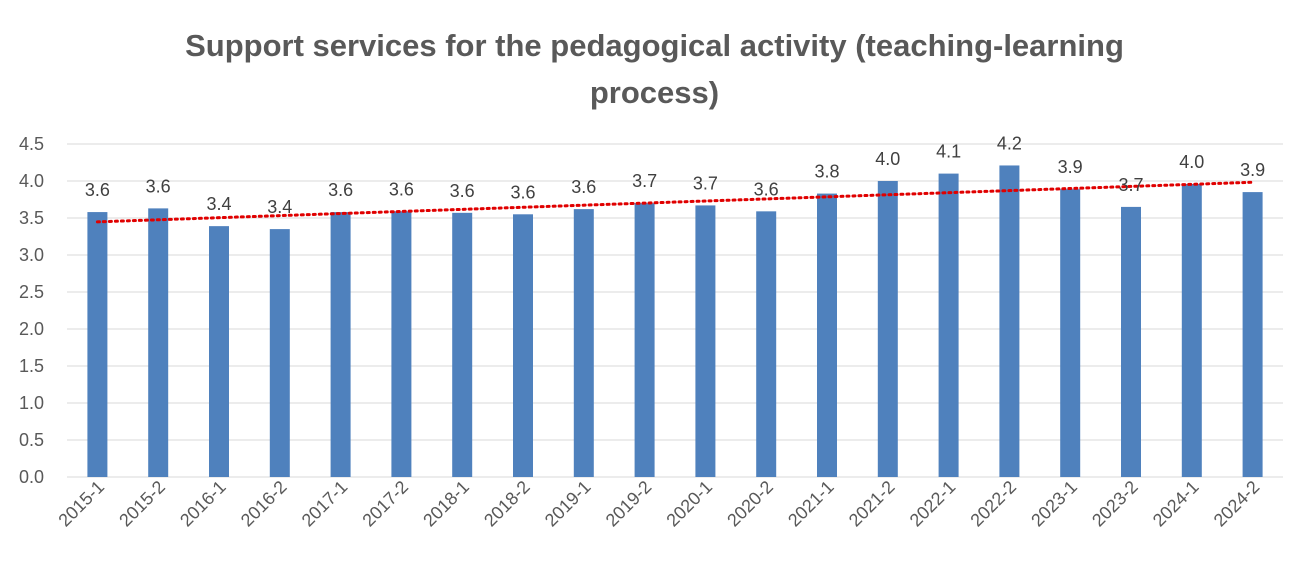  What do you see at coordinates (507, 504) in the screenshot?
I see `x-tick-label: 2018-2` at bounding box center [507, 504].